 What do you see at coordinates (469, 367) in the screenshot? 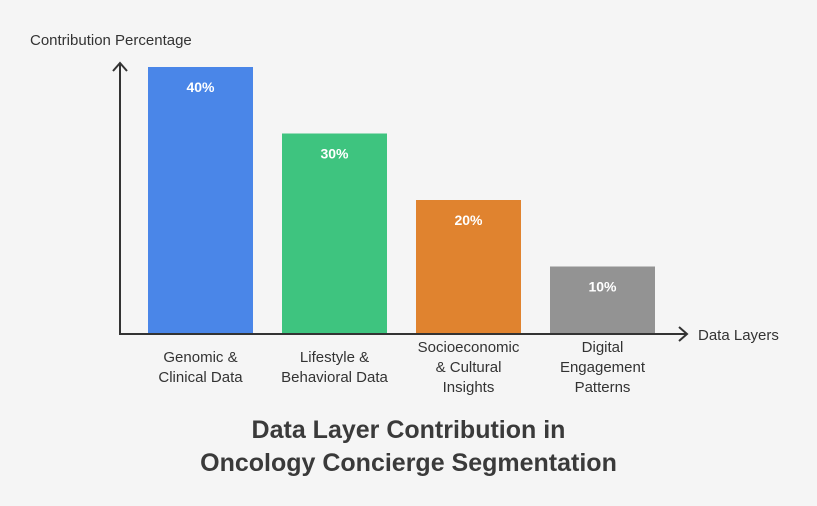
I see `category-label-socioeconomic-and-cultural-insights-line-2: & Cultural` at bounding box center [469, 367].